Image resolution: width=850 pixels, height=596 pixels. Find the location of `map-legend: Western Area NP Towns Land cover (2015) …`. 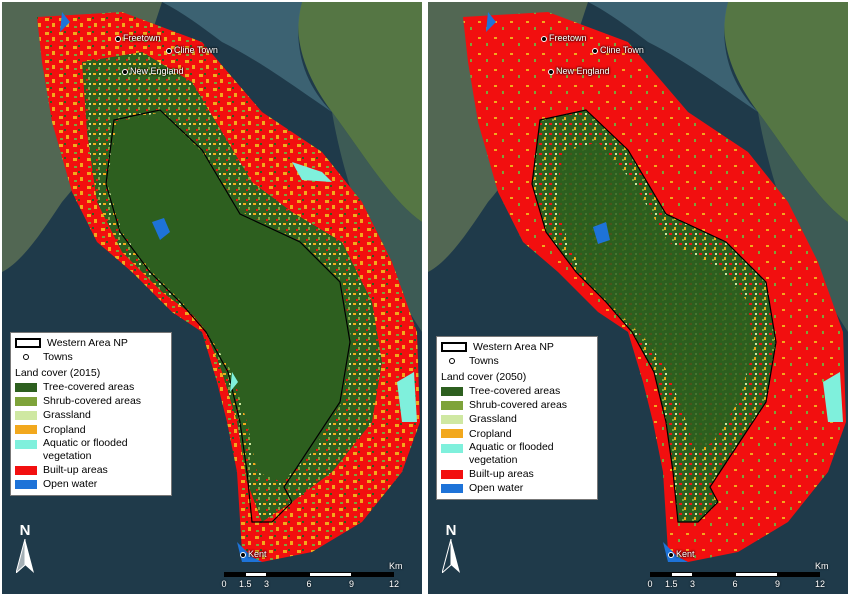

map-legend: Western Area NP Towns Land cover (2015) … is located at coordinates (91, 414).